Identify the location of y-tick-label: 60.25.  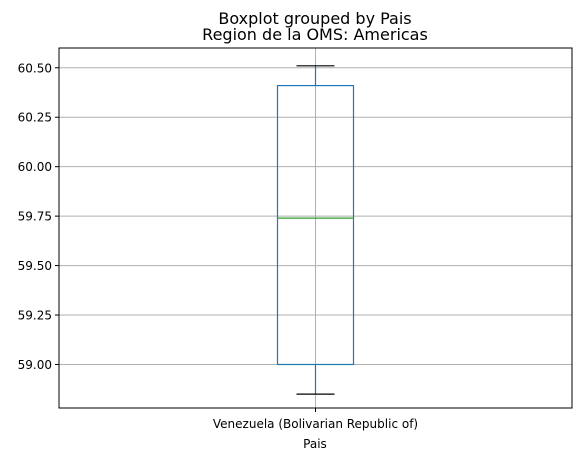
(35, 118).